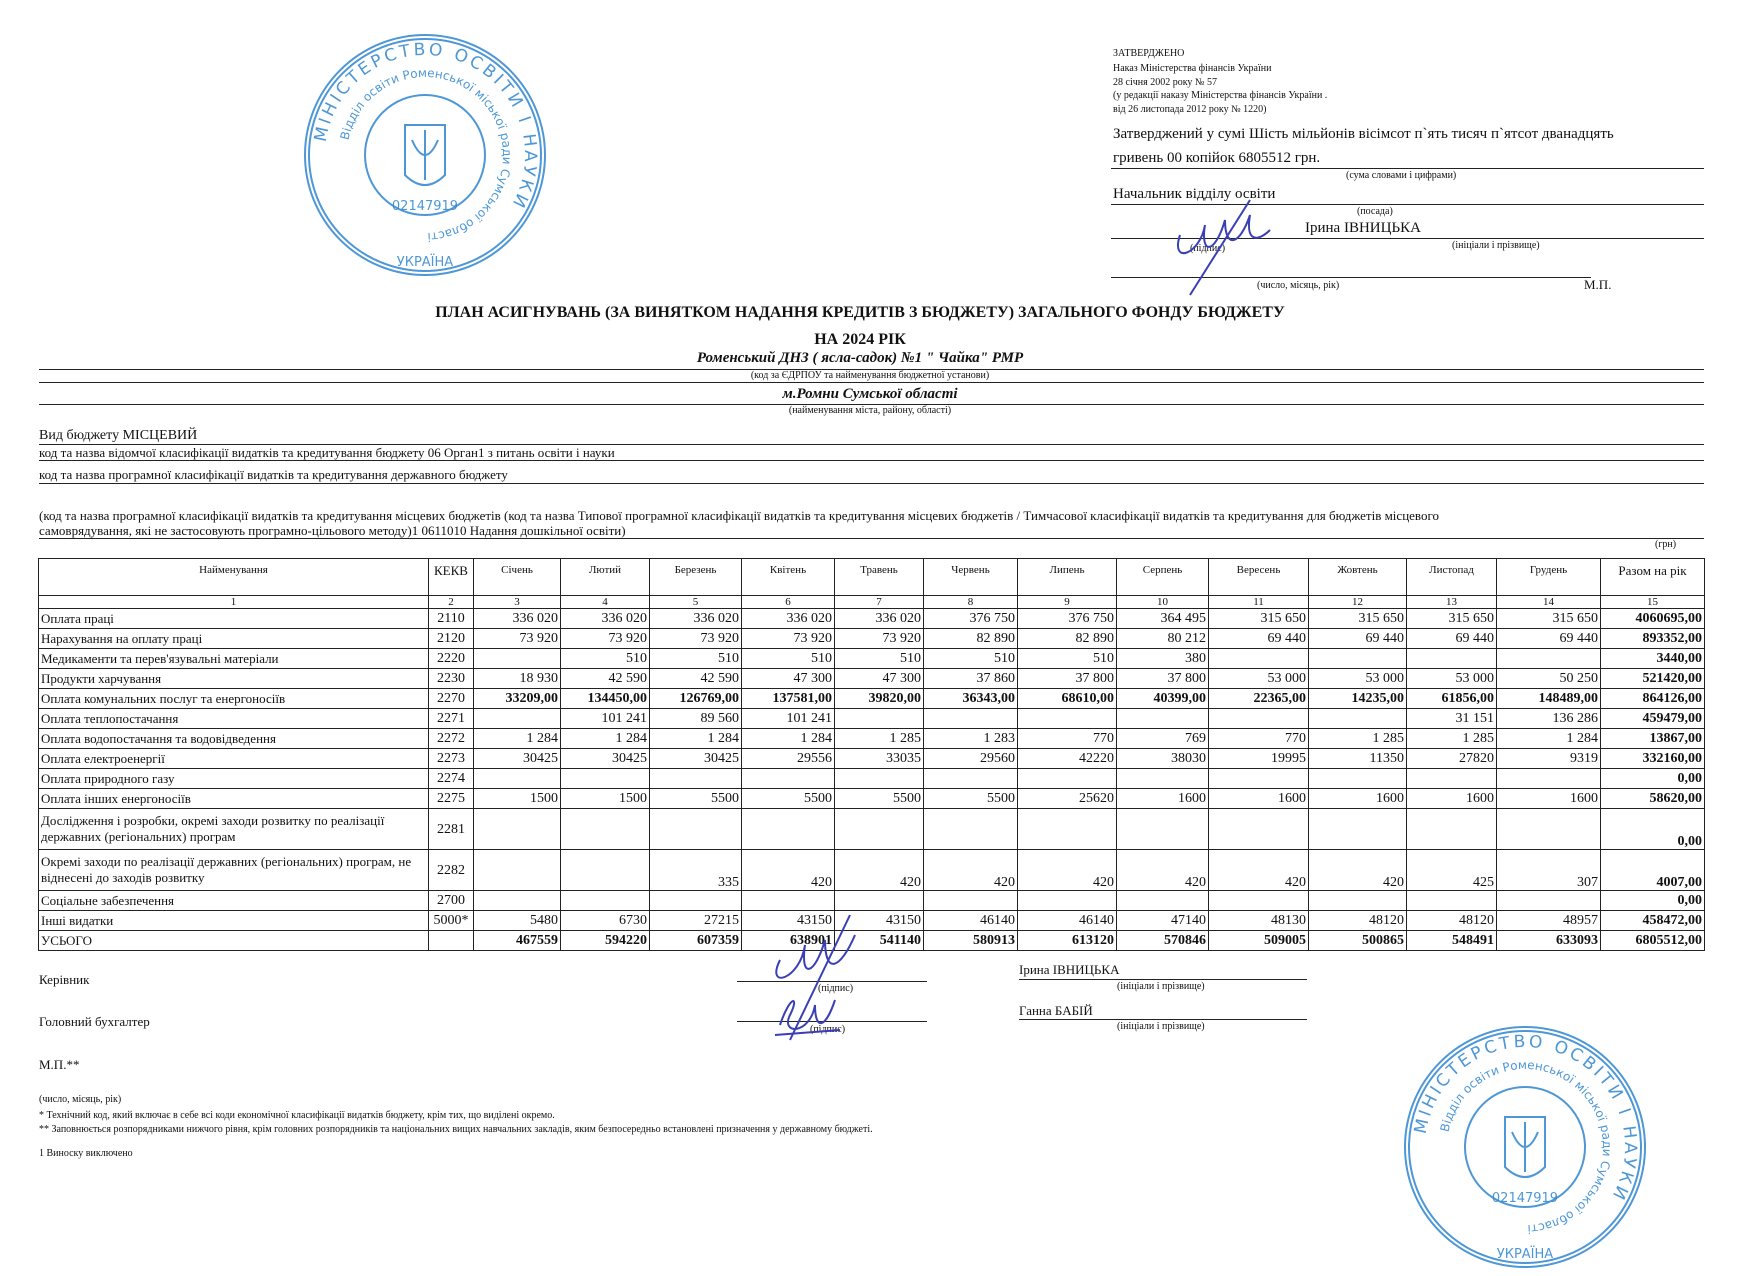  Describe the element at coordinates (1067, 698) in the screenshot. I see `month-value: 68610,00` at that location.